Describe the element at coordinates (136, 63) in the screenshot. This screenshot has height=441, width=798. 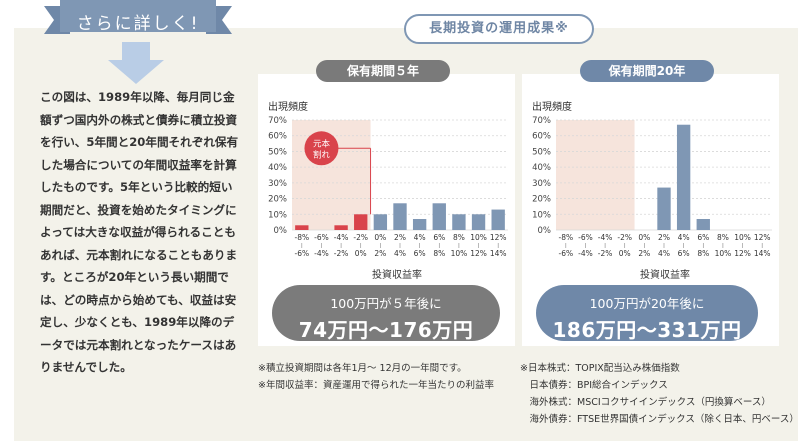
I see `arrow-down-icon` at that location.